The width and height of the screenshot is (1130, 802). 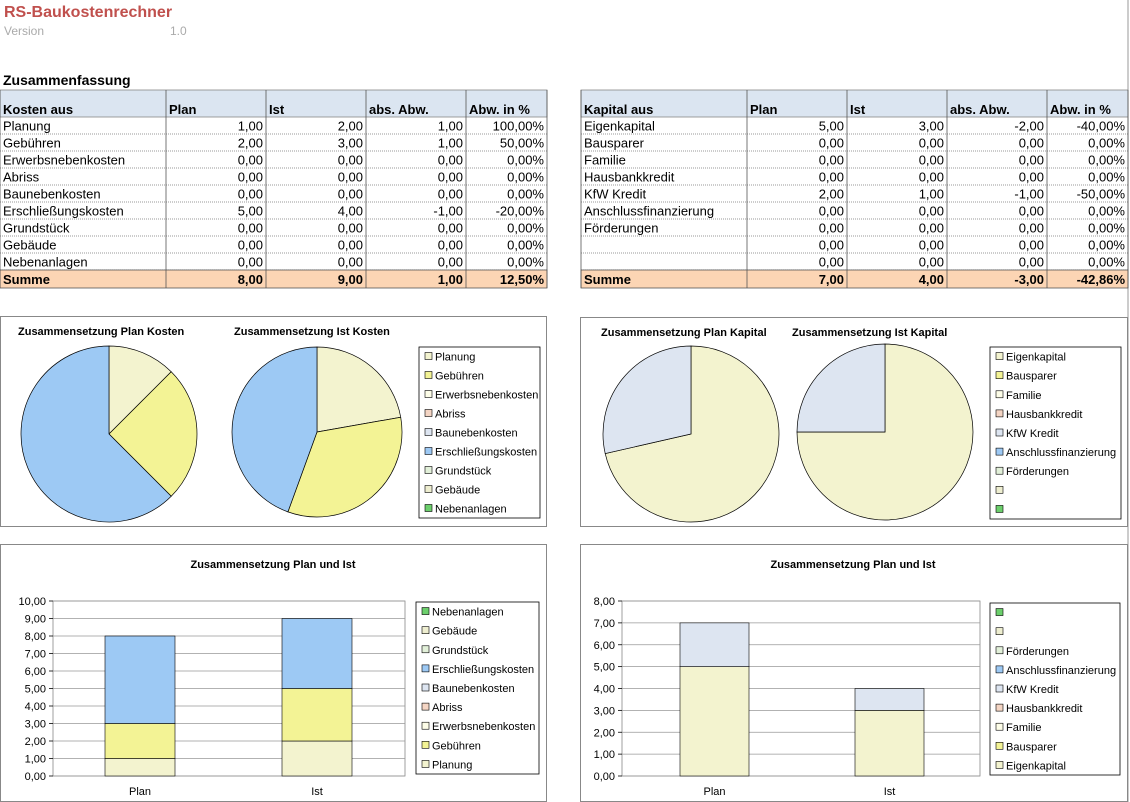 I want to click on total-cell: 4,00, so click(x=931, y=279).